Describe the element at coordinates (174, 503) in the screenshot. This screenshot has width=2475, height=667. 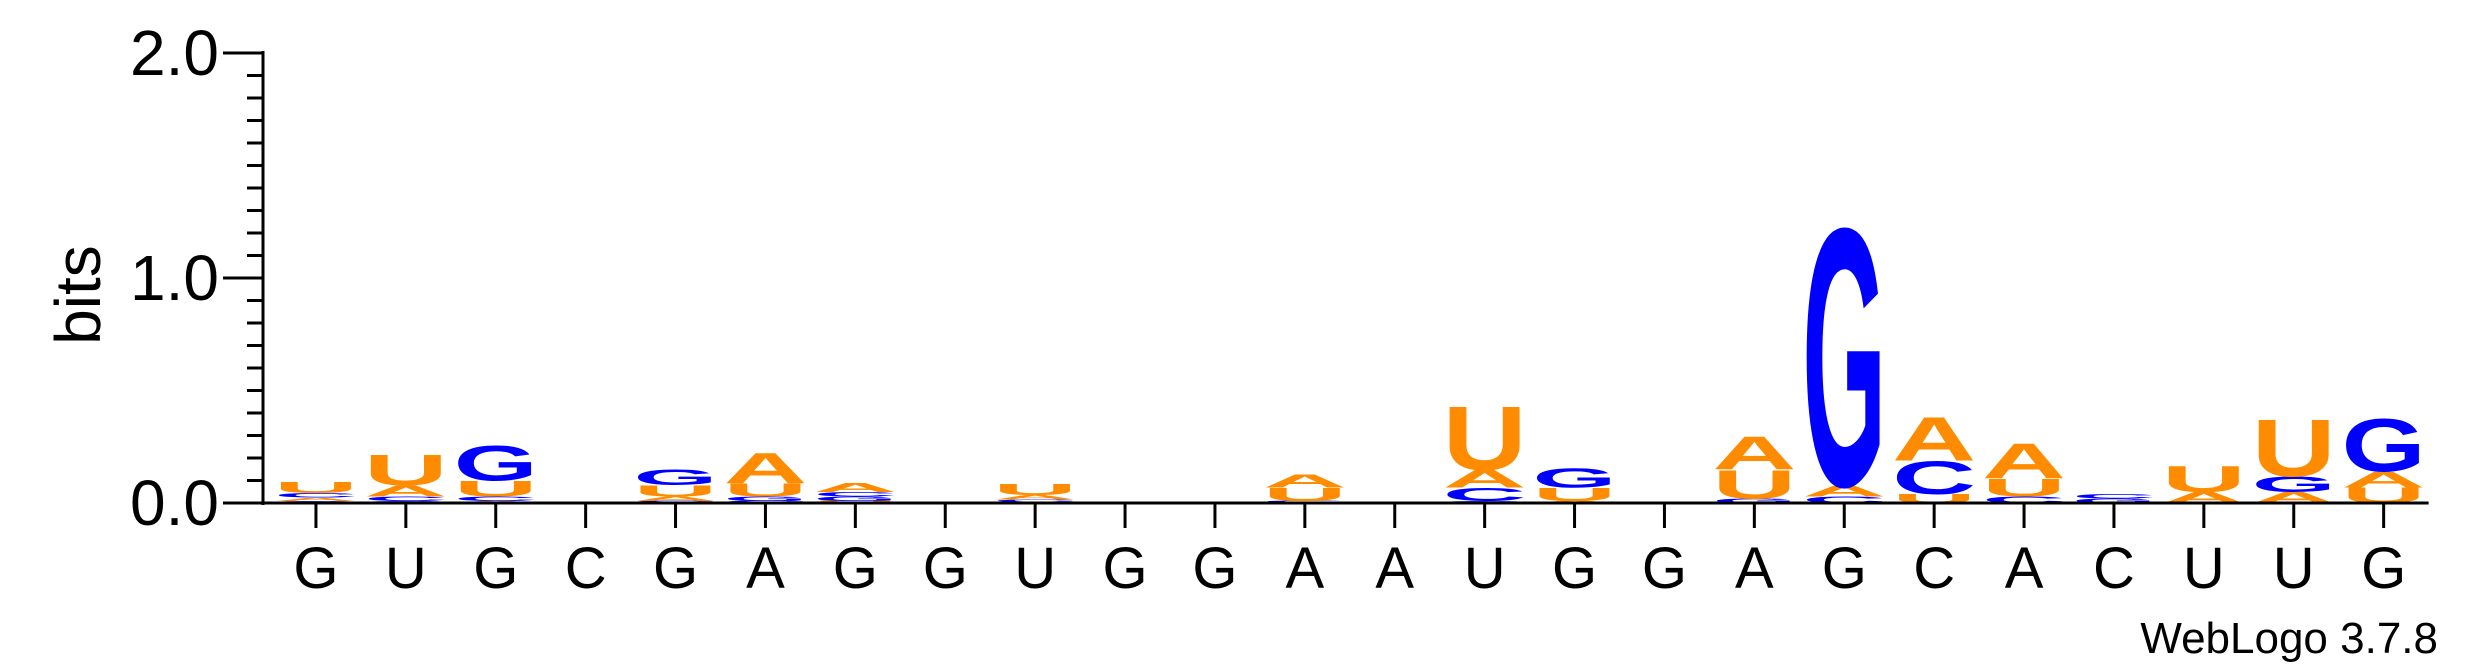
I see `y-tick-label: 0.0` at that location.